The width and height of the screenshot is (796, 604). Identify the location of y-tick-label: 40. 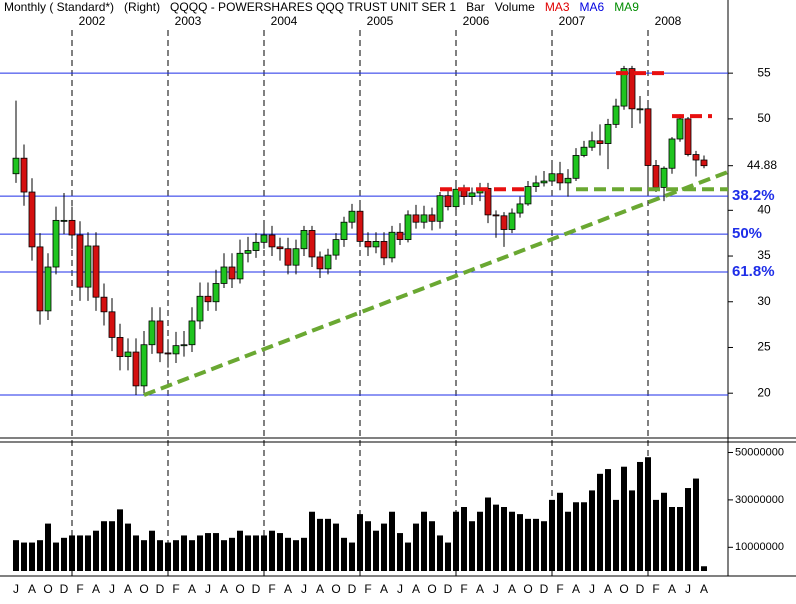
(764, 209).